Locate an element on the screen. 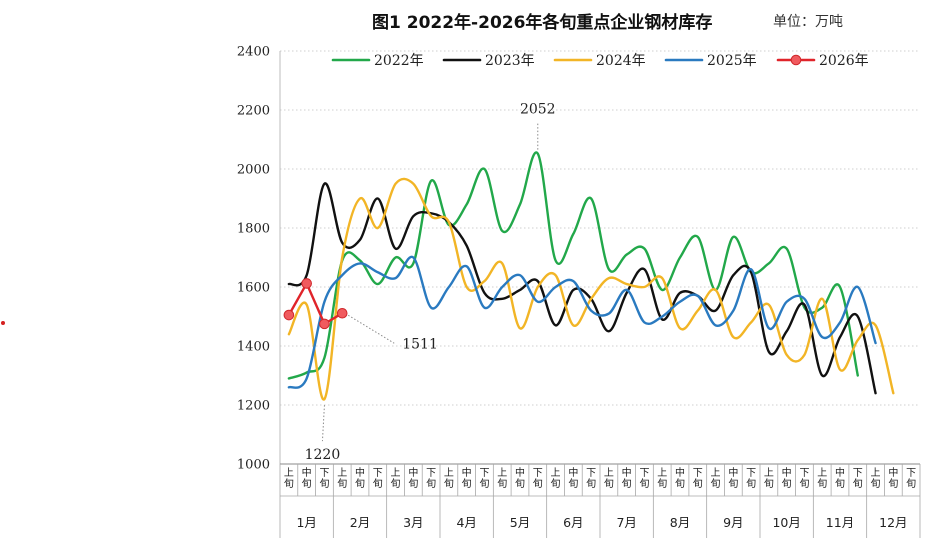 This screenshot has width=935, height=550. legend-label: 2024年 is located at coordinates (621, 61).